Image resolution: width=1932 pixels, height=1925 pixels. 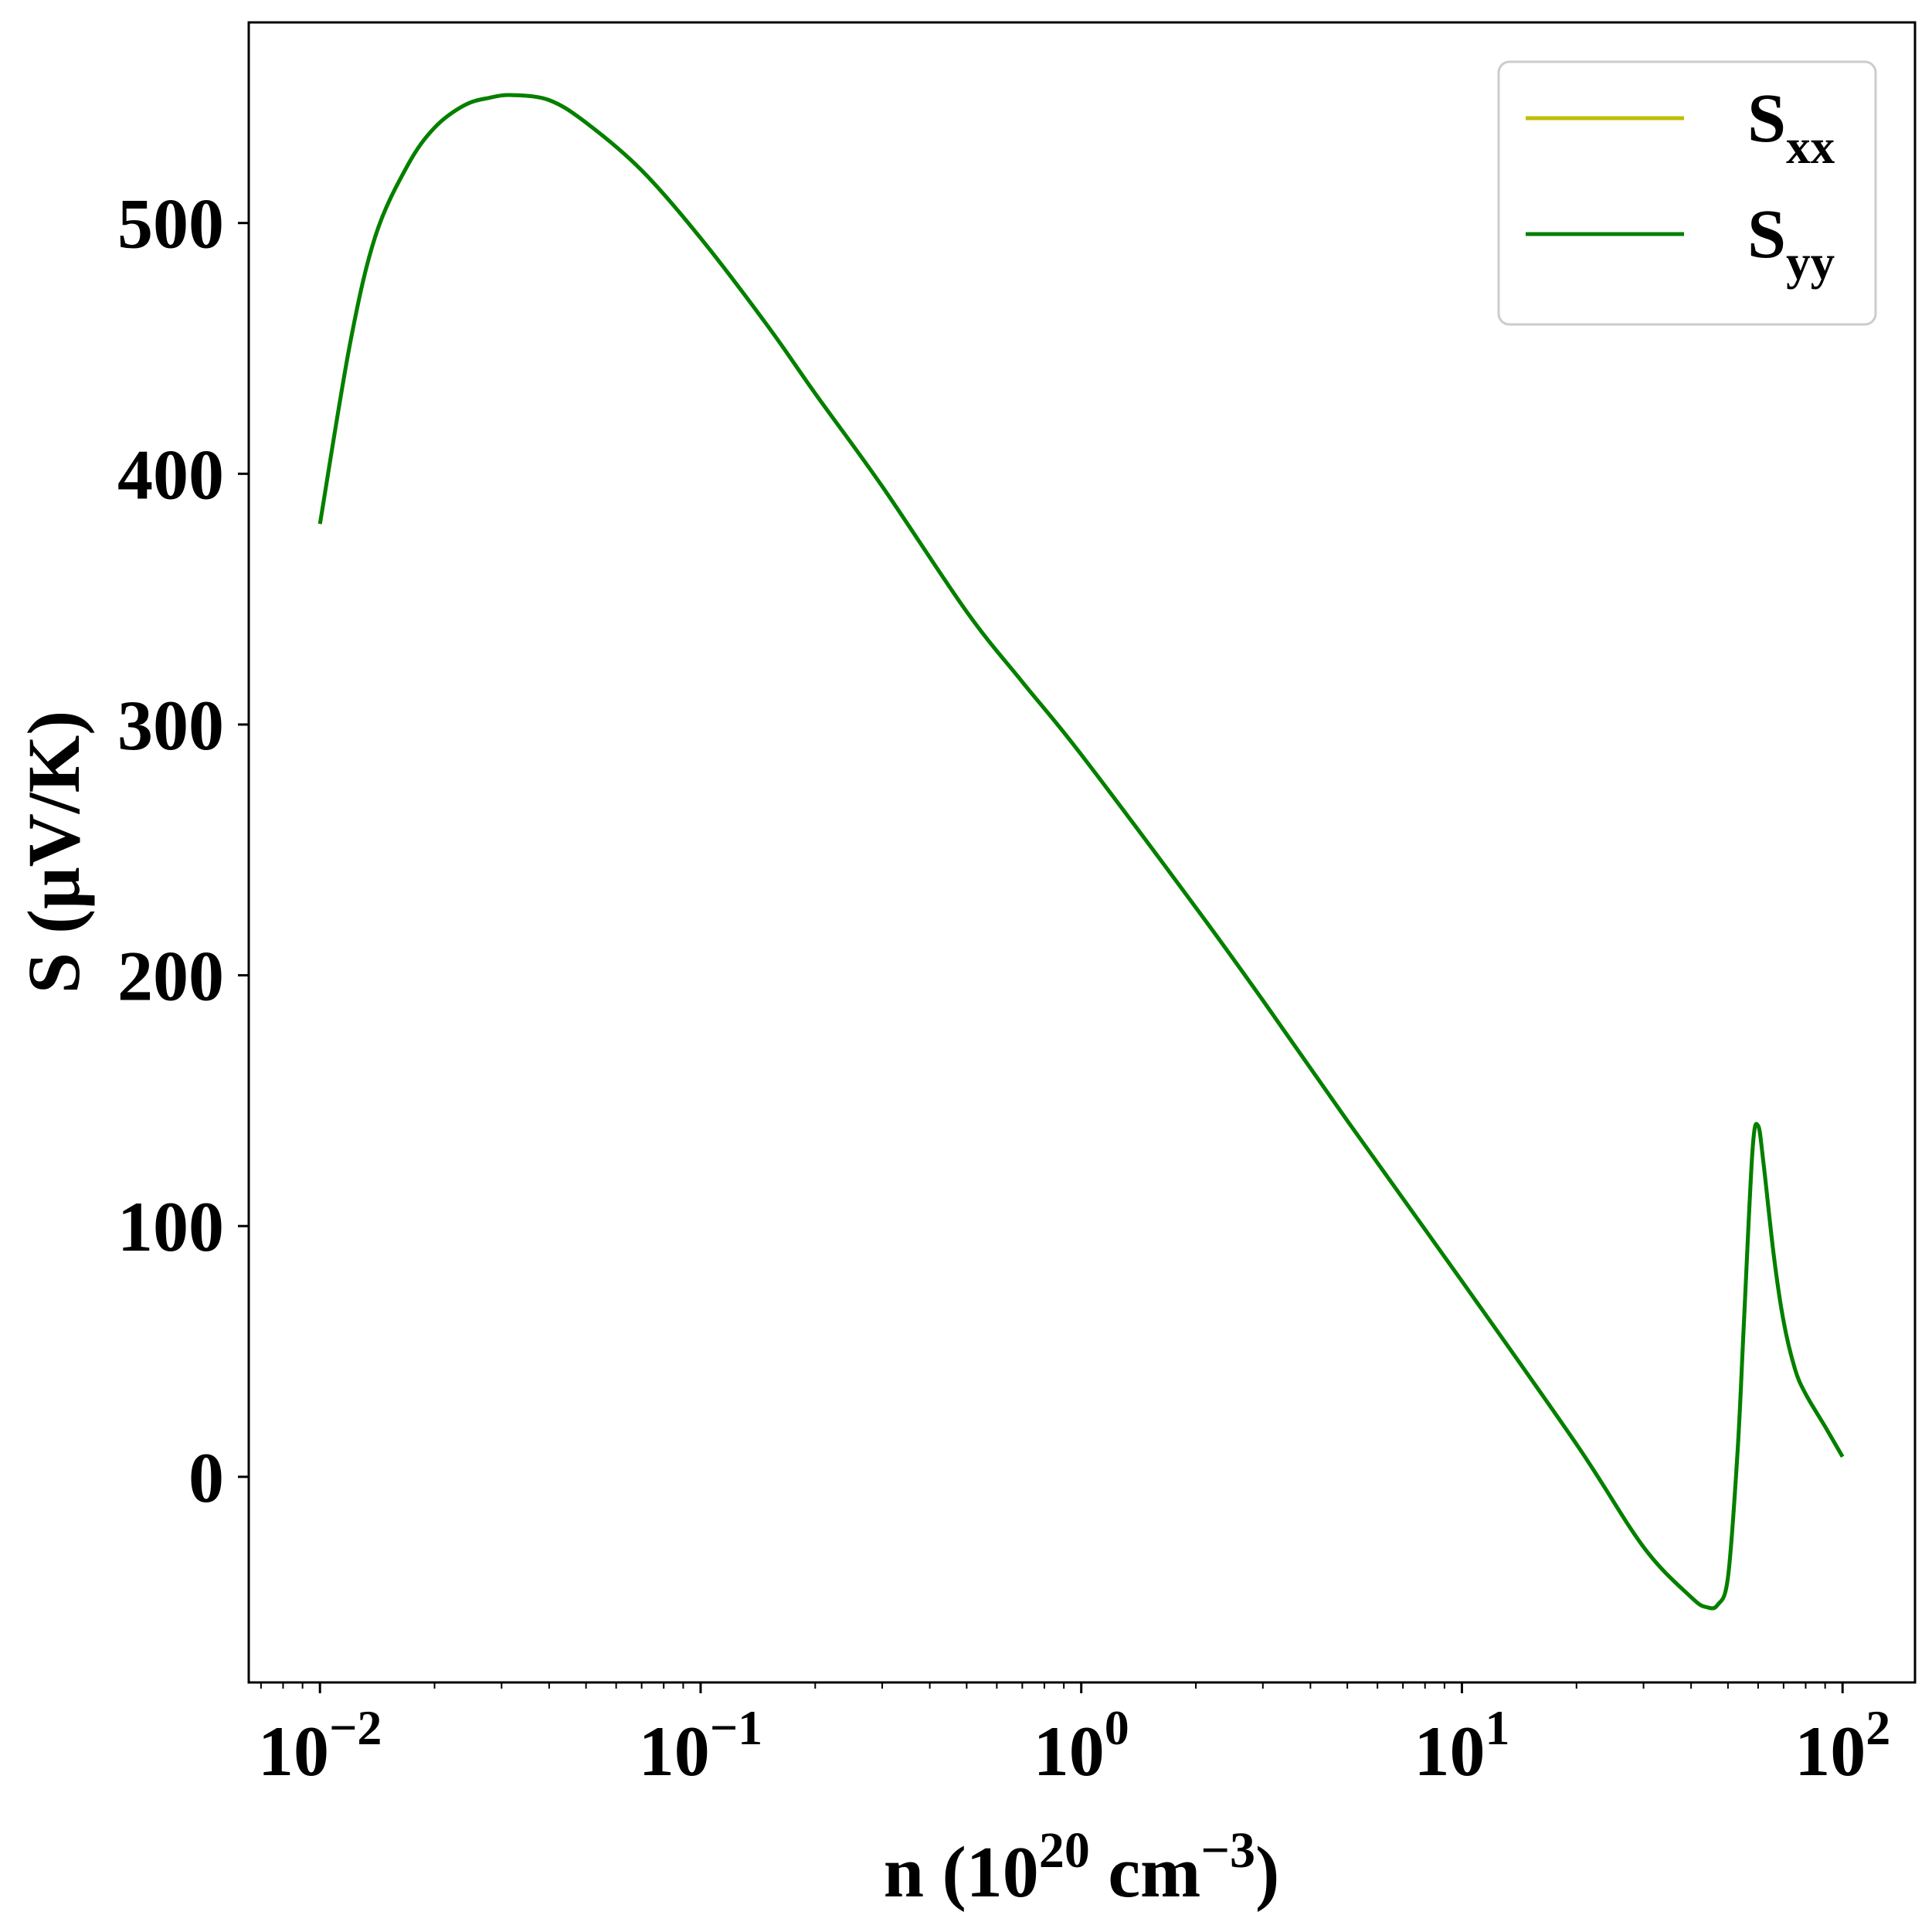 I want to click on x-tick-label-exponent: 0, so click(x=1117, y=1727).